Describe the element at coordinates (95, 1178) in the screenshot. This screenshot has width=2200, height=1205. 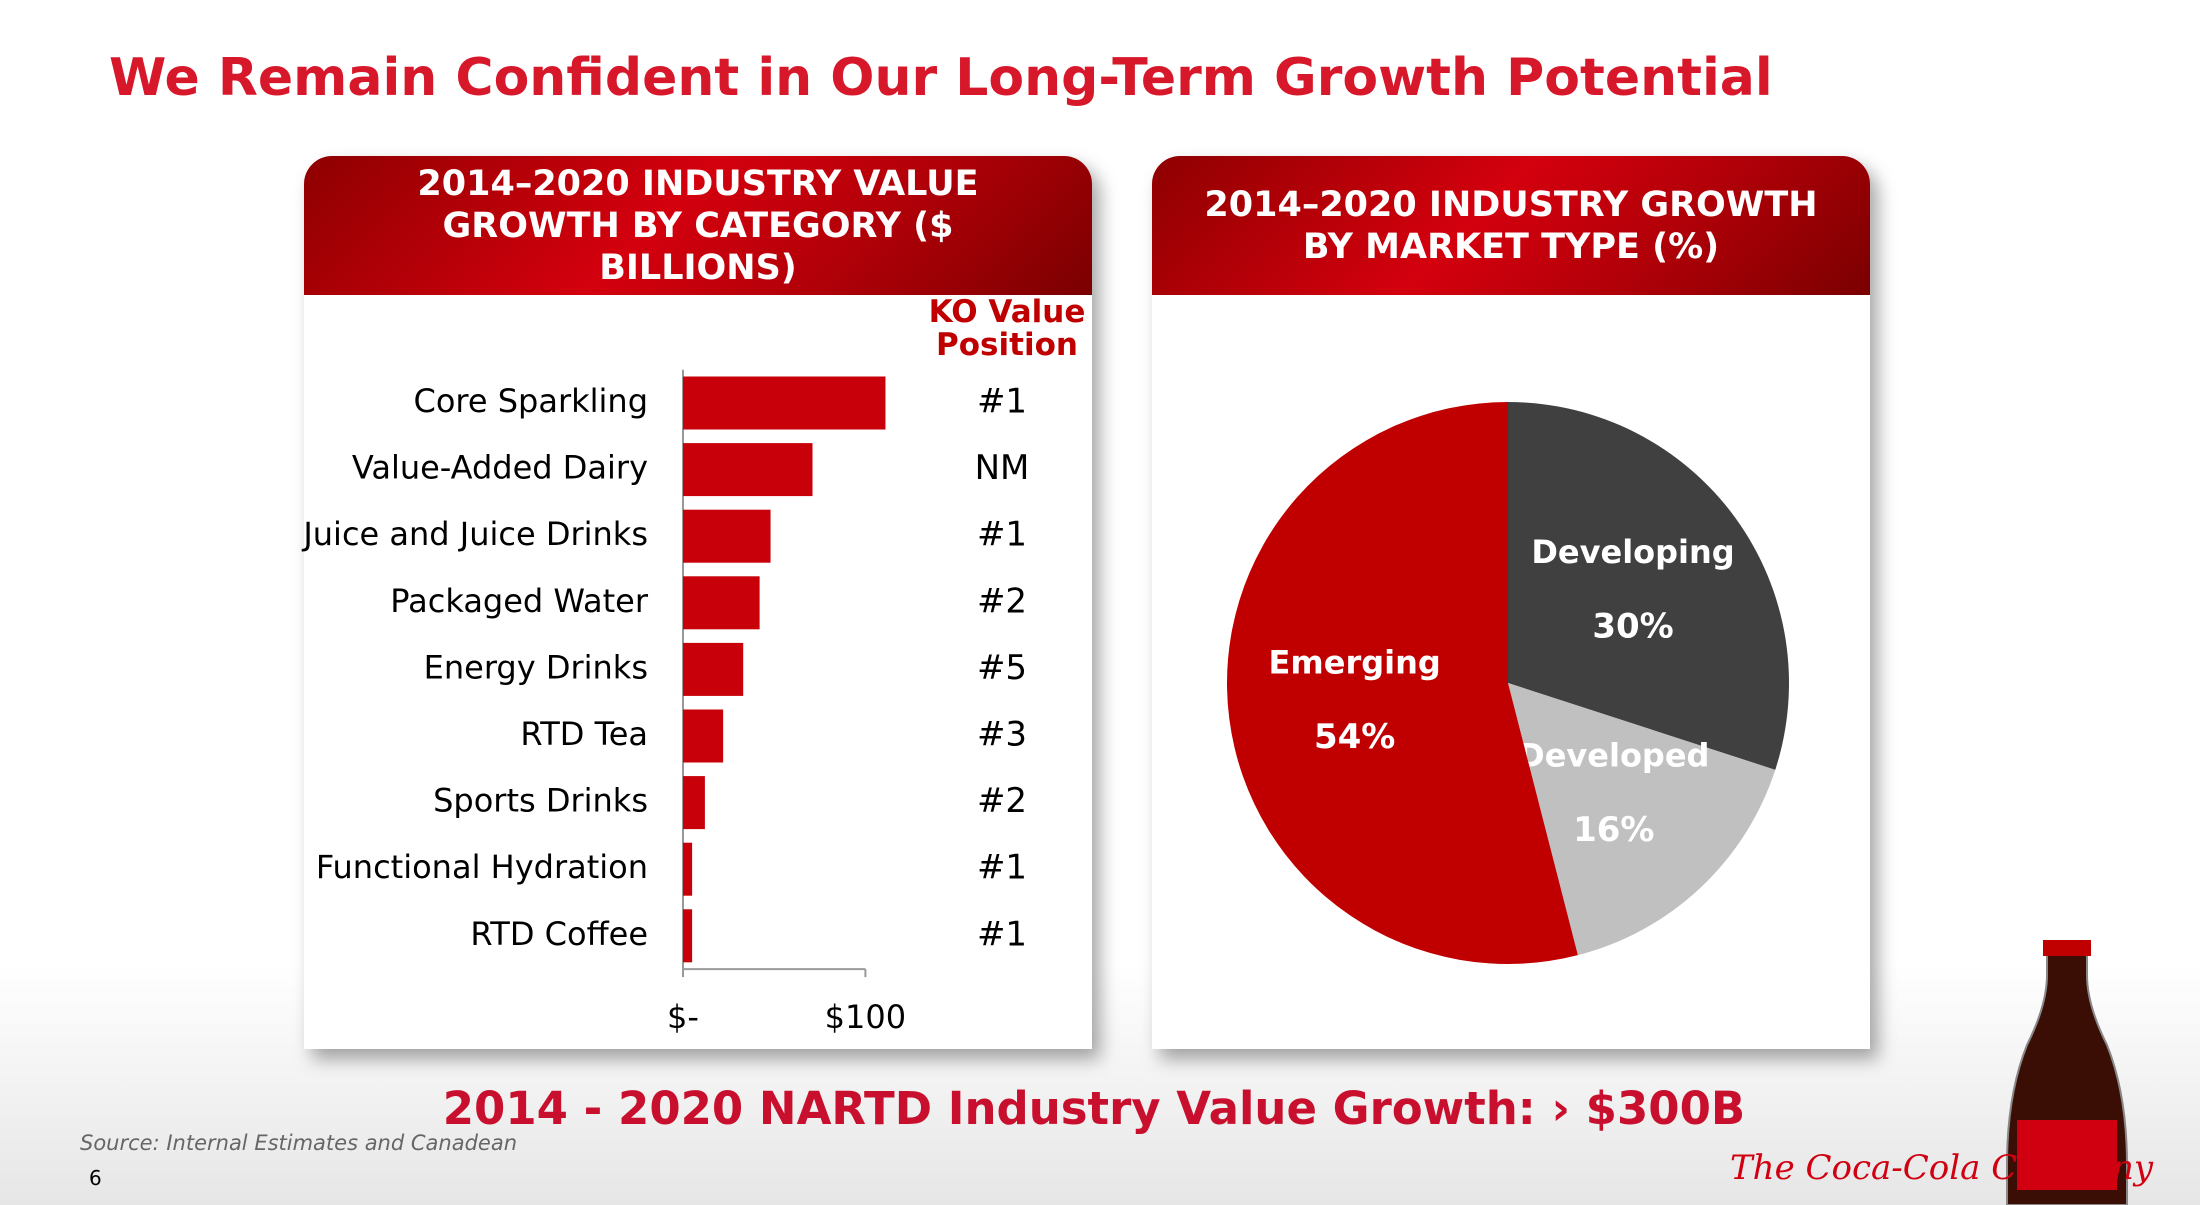
I see `page-number: 6` at that location.